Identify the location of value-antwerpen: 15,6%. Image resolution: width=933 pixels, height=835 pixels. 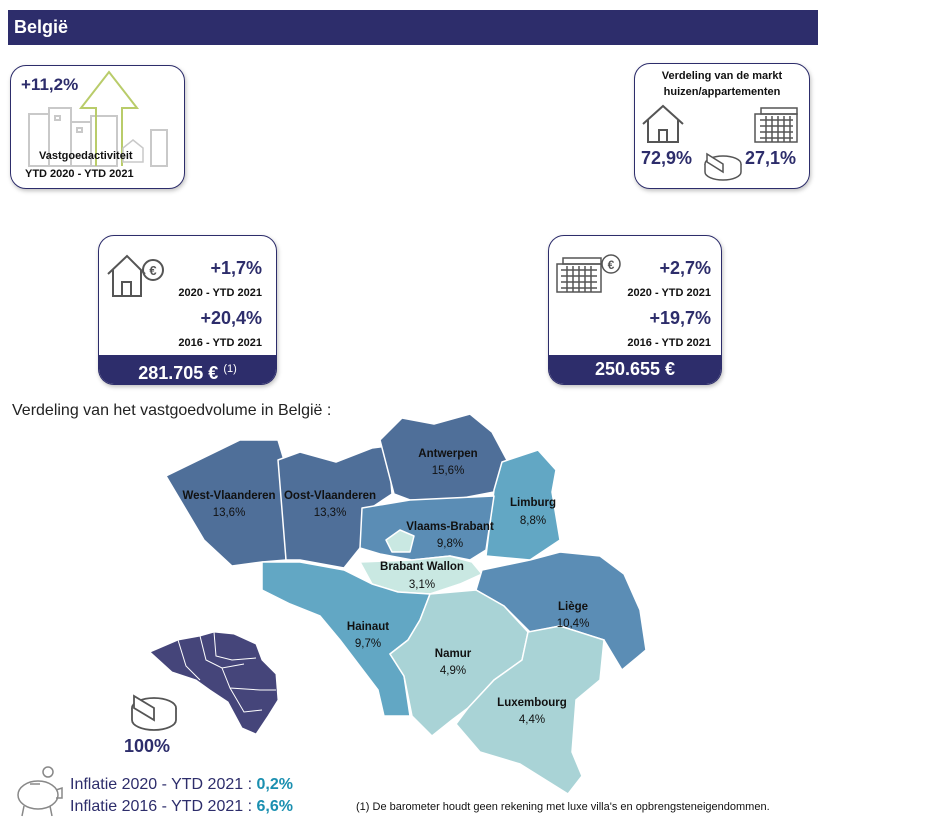
(448, 471).